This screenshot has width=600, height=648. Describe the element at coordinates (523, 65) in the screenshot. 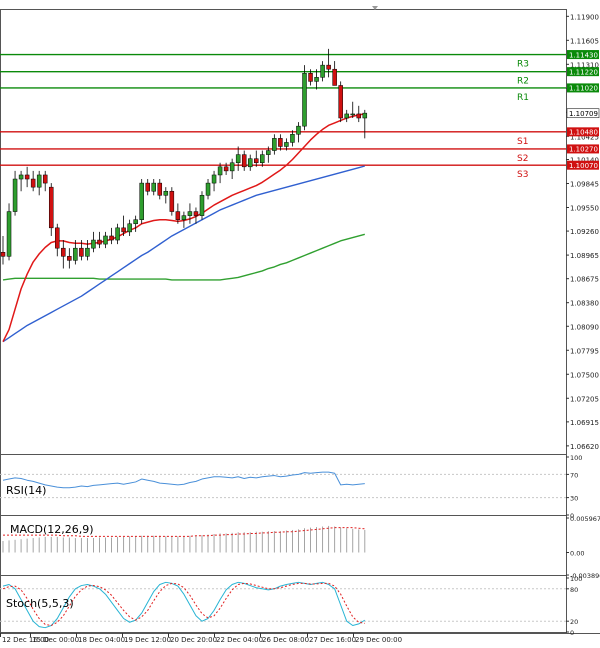

I see `level-name-r3: R3` at that location.